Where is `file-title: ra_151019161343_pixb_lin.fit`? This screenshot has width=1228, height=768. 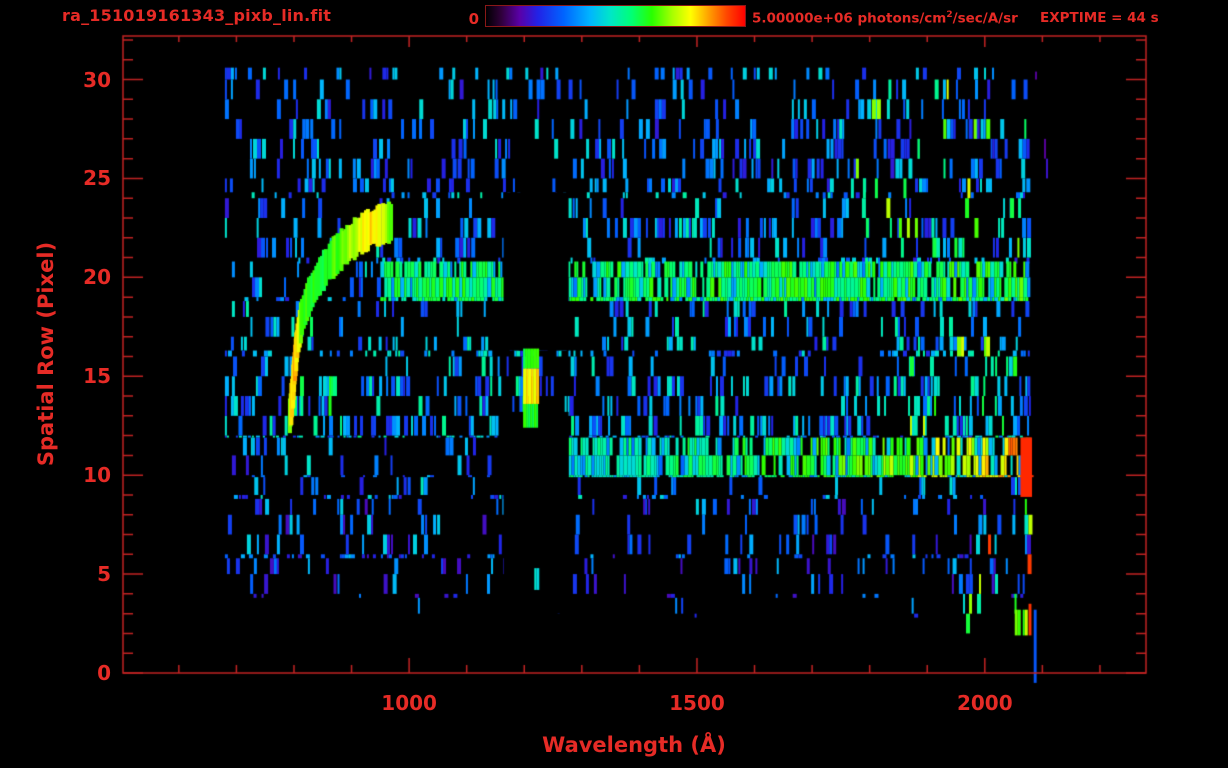 file-title: ra_151019161343_pixb_lin.fit is located at coordinates (197, 15).